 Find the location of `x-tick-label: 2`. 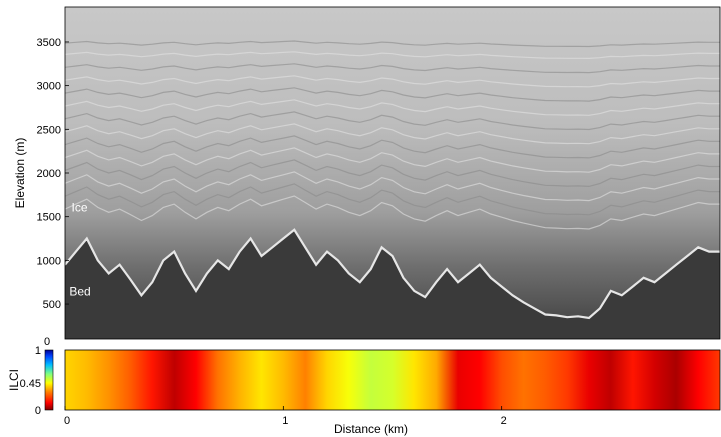

x-tick-label: 2 is located at coordinates (504, 421).